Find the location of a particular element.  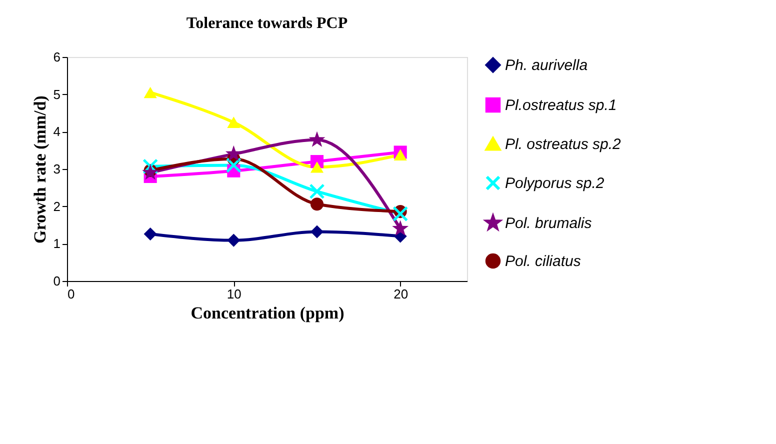

x-tick-label: 10 is located at coordinates (234, 294).